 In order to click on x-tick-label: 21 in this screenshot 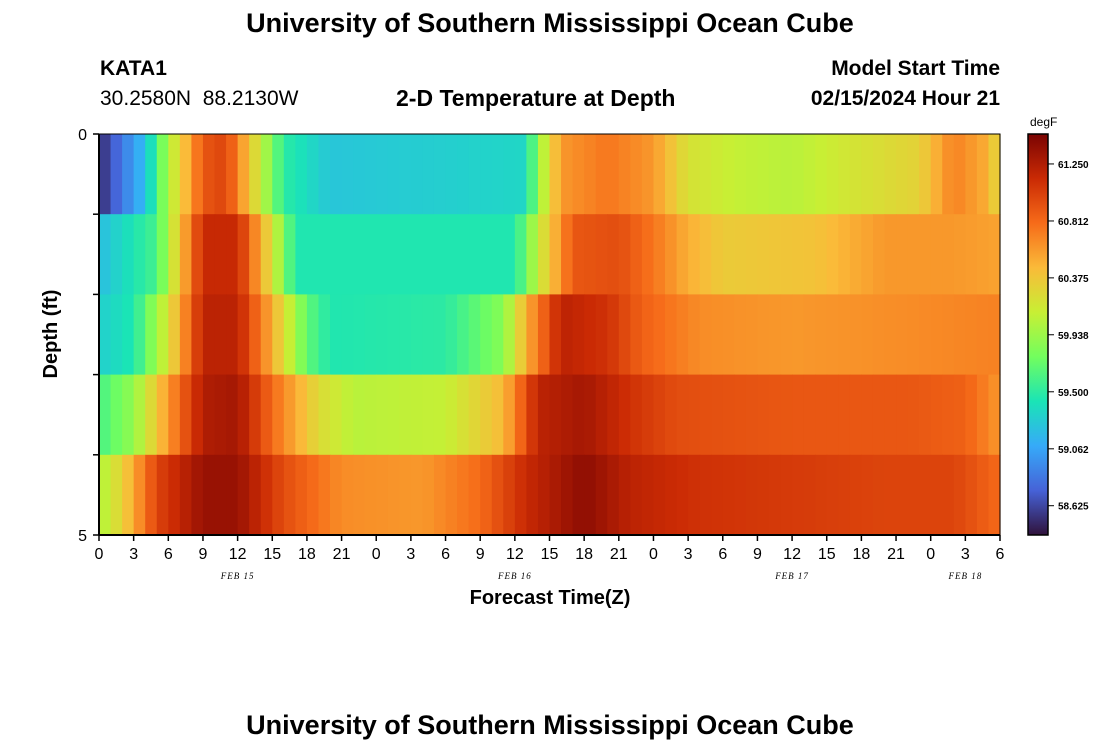, I will do `click(619, 554)`.